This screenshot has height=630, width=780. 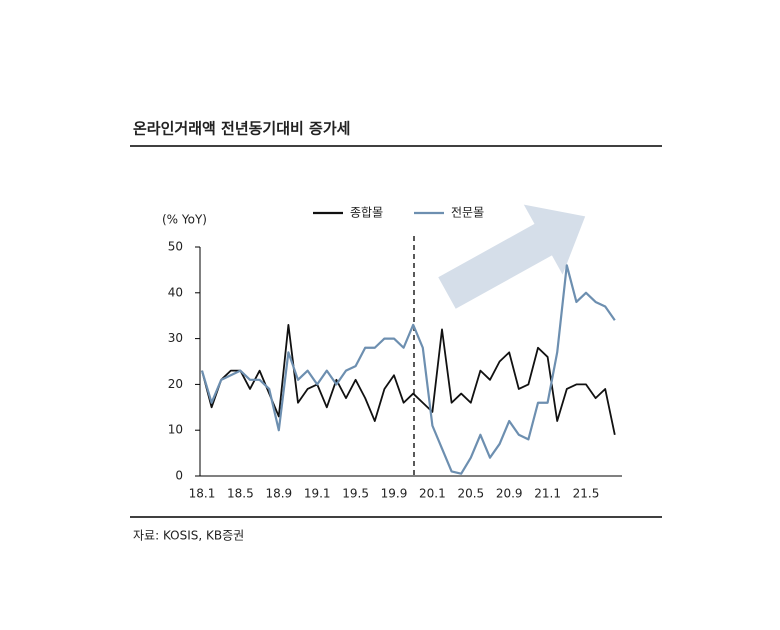 What do you see at coordinates (512, 256) in the screenshot?
I see `trend-arrow` at bounding box center [512, 256].